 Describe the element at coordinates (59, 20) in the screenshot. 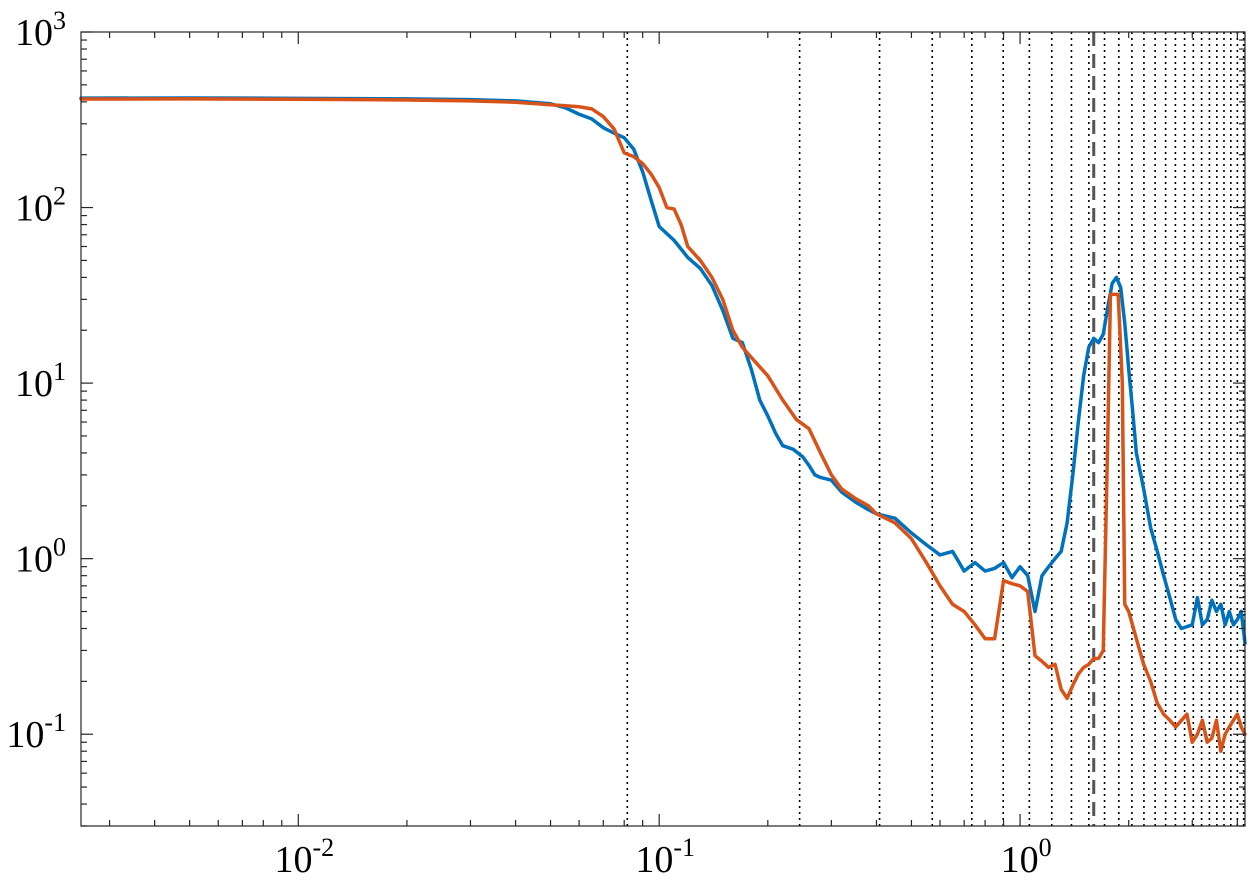

I see `tick-label-exponent: 3` at that location.